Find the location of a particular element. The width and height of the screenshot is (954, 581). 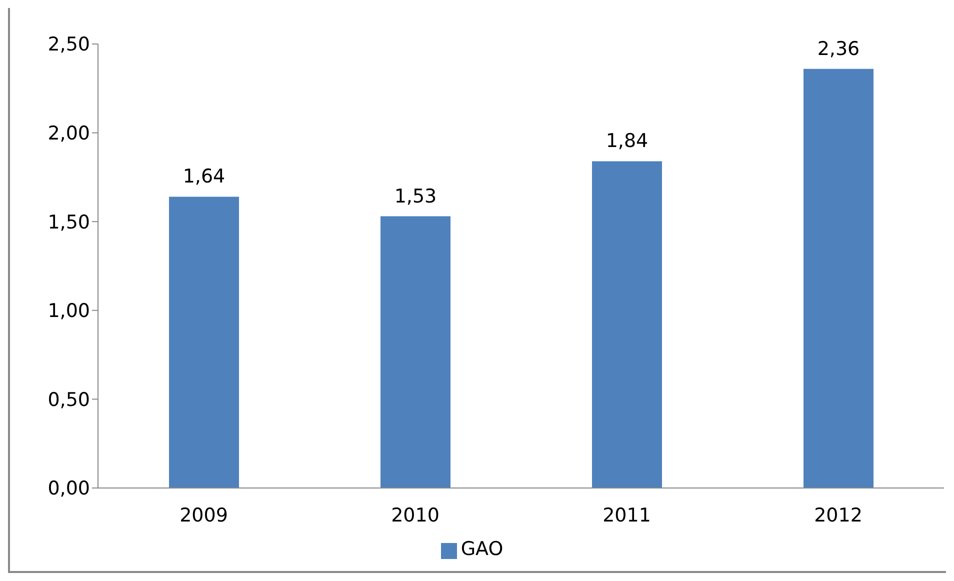

y-tick-label: 1,50 is located at coordinates (69, 222).